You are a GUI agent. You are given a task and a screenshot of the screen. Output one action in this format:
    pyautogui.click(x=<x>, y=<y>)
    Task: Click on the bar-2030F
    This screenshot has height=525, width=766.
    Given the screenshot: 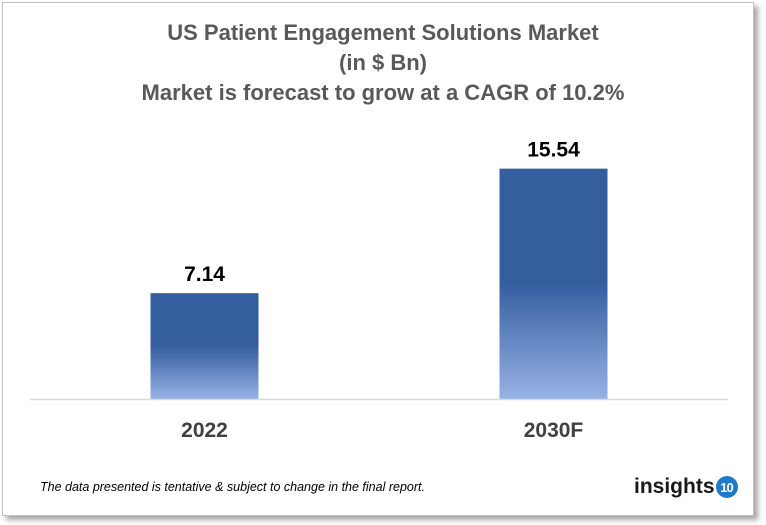 What is the action you would take?
    pyautogui.click(x=553, y=283)
    